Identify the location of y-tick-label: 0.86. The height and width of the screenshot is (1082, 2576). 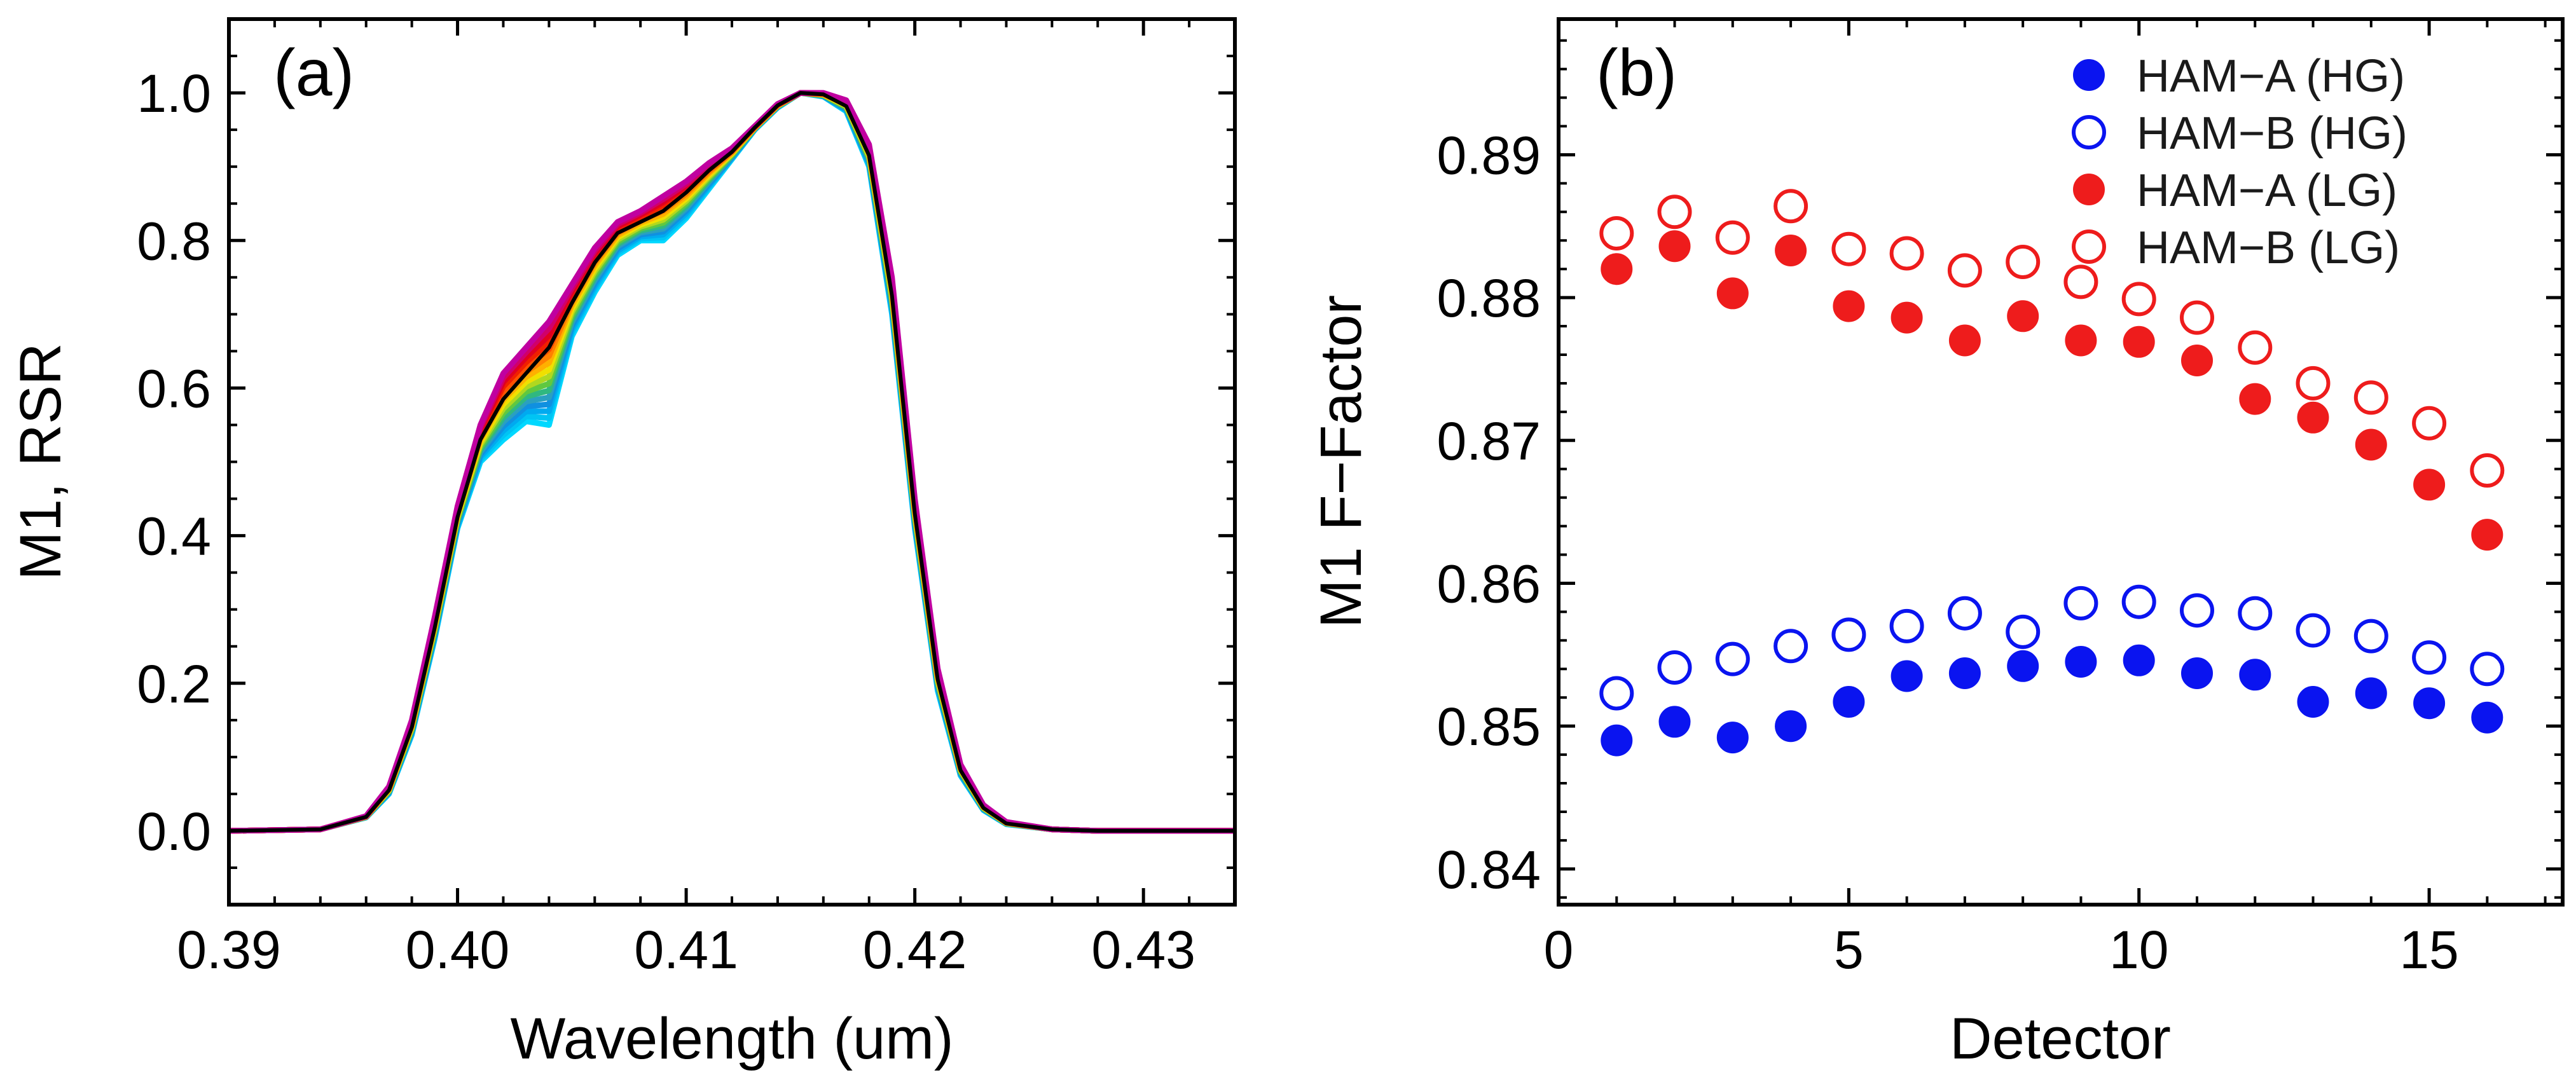
(1489, 583).